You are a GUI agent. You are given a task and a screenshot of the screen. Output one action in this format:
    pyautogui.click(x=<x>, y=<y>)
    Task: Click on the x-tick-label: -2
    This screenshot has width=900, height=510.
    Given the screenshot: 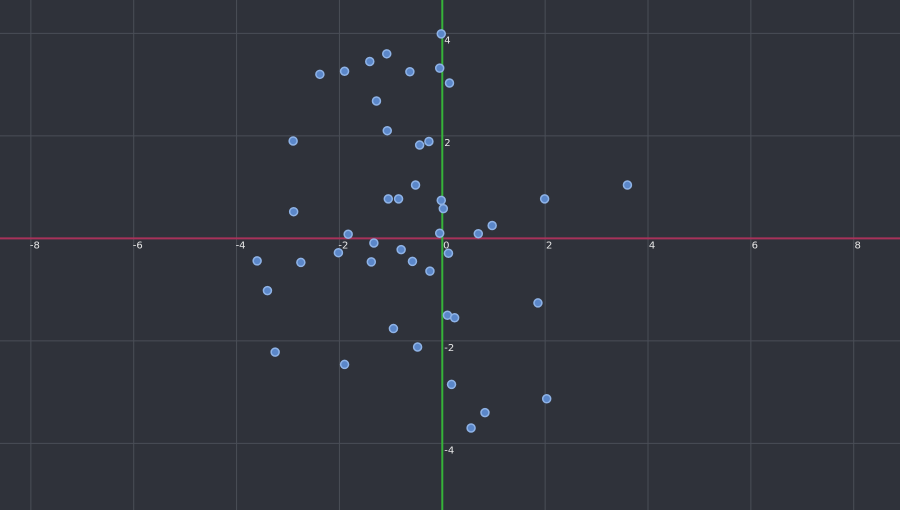 What is the action you would take?
    pyautogui.click(x=343, y=245)
    